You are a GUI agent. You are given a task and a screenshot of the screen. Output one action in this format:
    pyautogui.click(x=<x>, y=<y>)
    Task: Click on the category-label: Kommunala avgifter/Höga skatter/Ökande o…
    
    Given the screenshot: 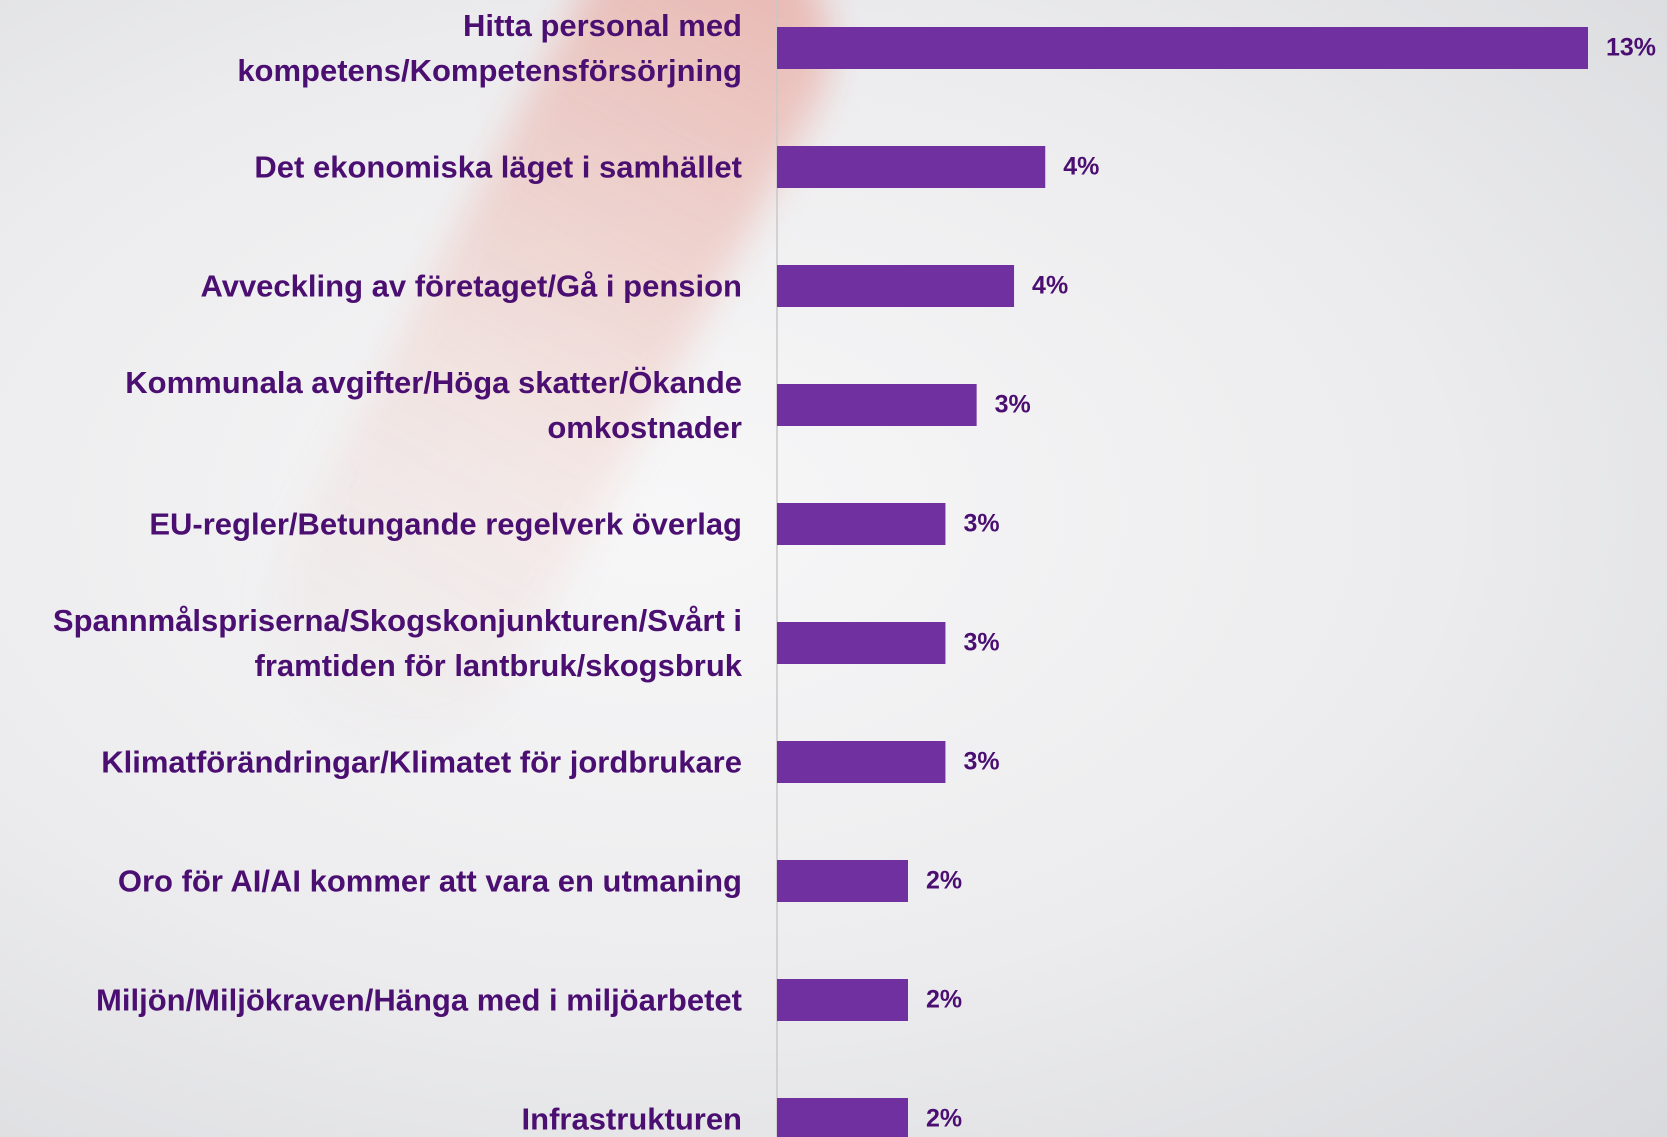 What is the action you would take?
    pyautogui.click(x=433, y=405)
    